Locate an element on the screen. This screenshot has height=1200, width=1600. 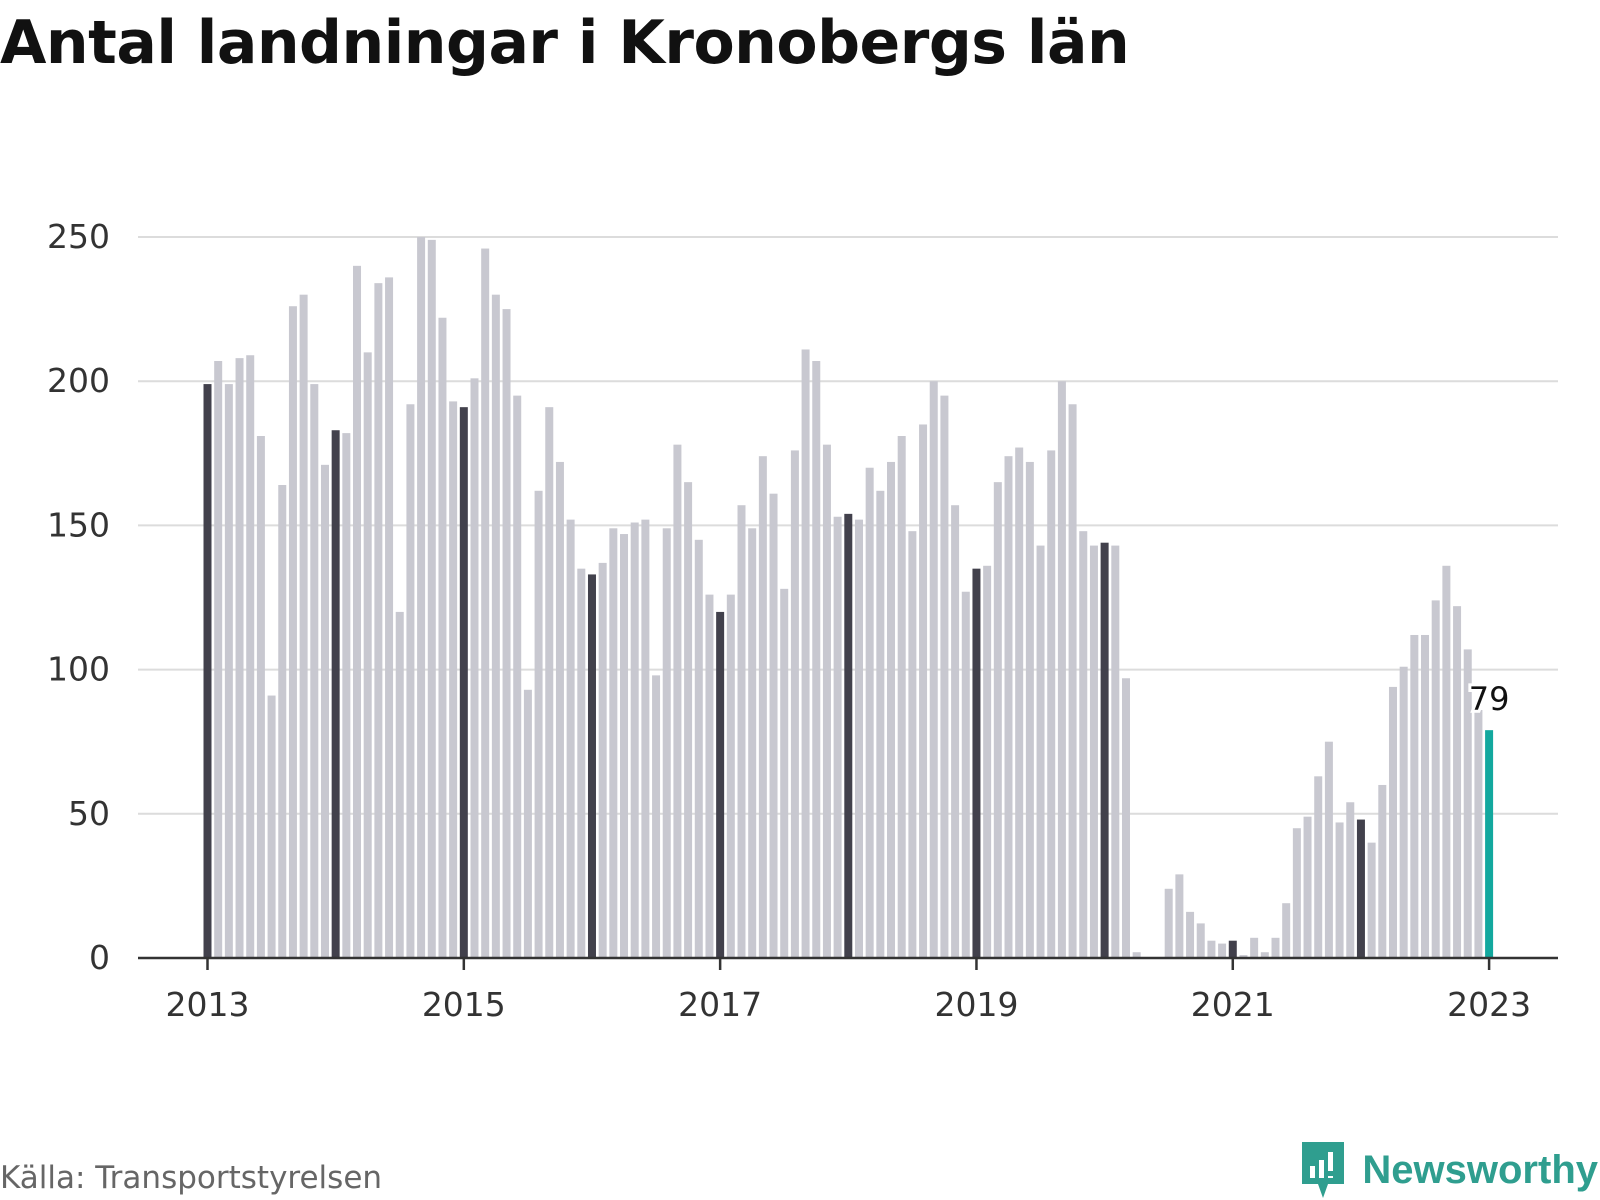
x-tick-label: 2023 is located at coordinates (1489, 1004).